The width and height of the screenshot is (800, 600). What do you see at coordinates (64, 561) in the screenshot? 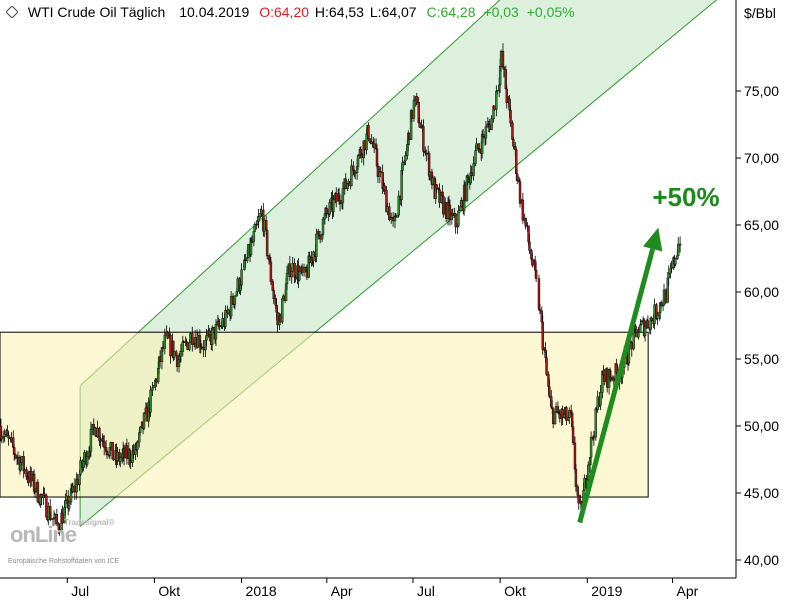
I see `watermark-source: Europäische Rohstoffdaten von ICE` at bounding box center [64, 561].